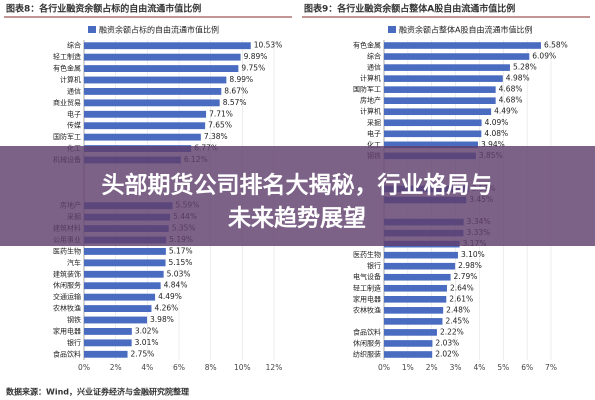 This screenshot has height=400, width=595. What do you see at coordinates (367, 353) in the screenshot?
I see `y-tick-label: 纺织服装` at bounding box center [367, 353].